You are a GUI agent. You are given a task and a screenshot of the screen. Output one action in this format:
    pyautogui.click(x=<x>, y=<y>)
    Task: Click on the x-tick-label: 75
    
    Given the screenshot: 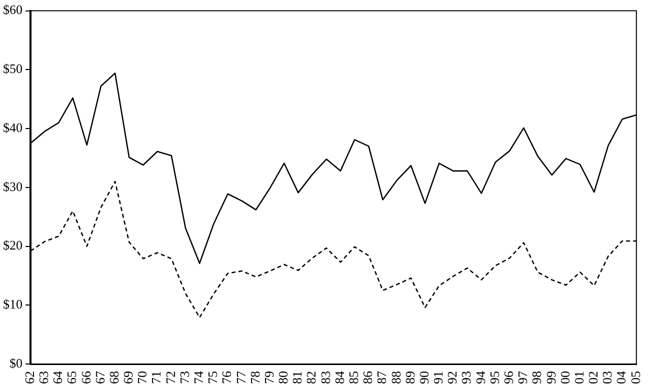 What is the action you would take?
    pyautogui.click(x=212, y=377)
    